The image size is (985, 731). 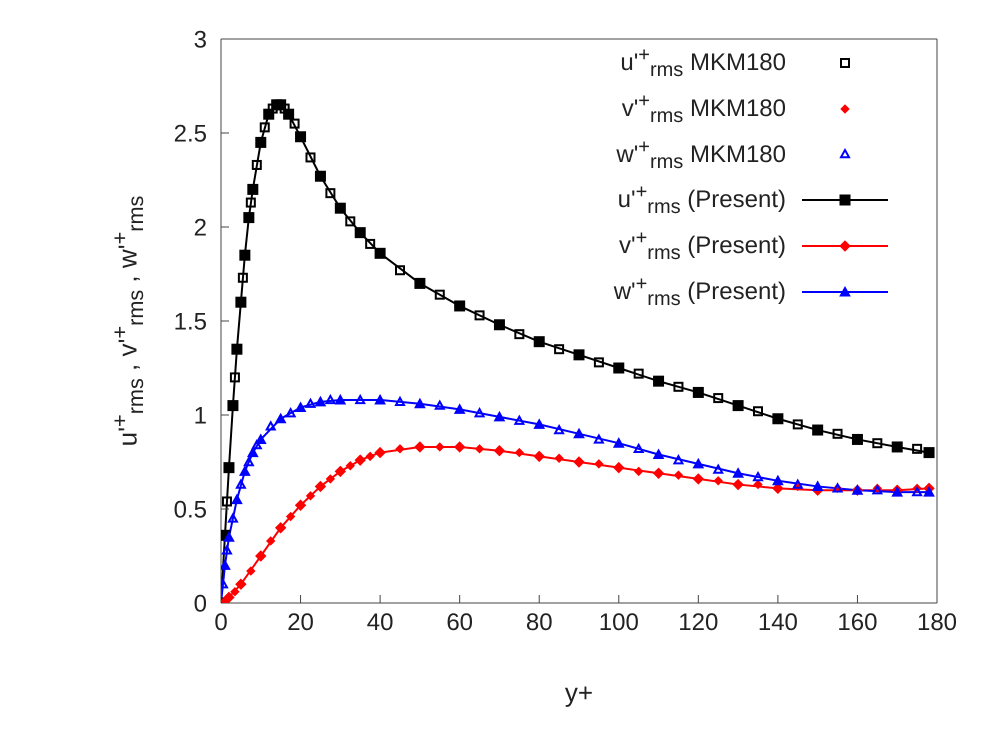 I want to click on legend-label: u'$^{+}$$_{rms}$ (Present), so click(x=702, y=200).